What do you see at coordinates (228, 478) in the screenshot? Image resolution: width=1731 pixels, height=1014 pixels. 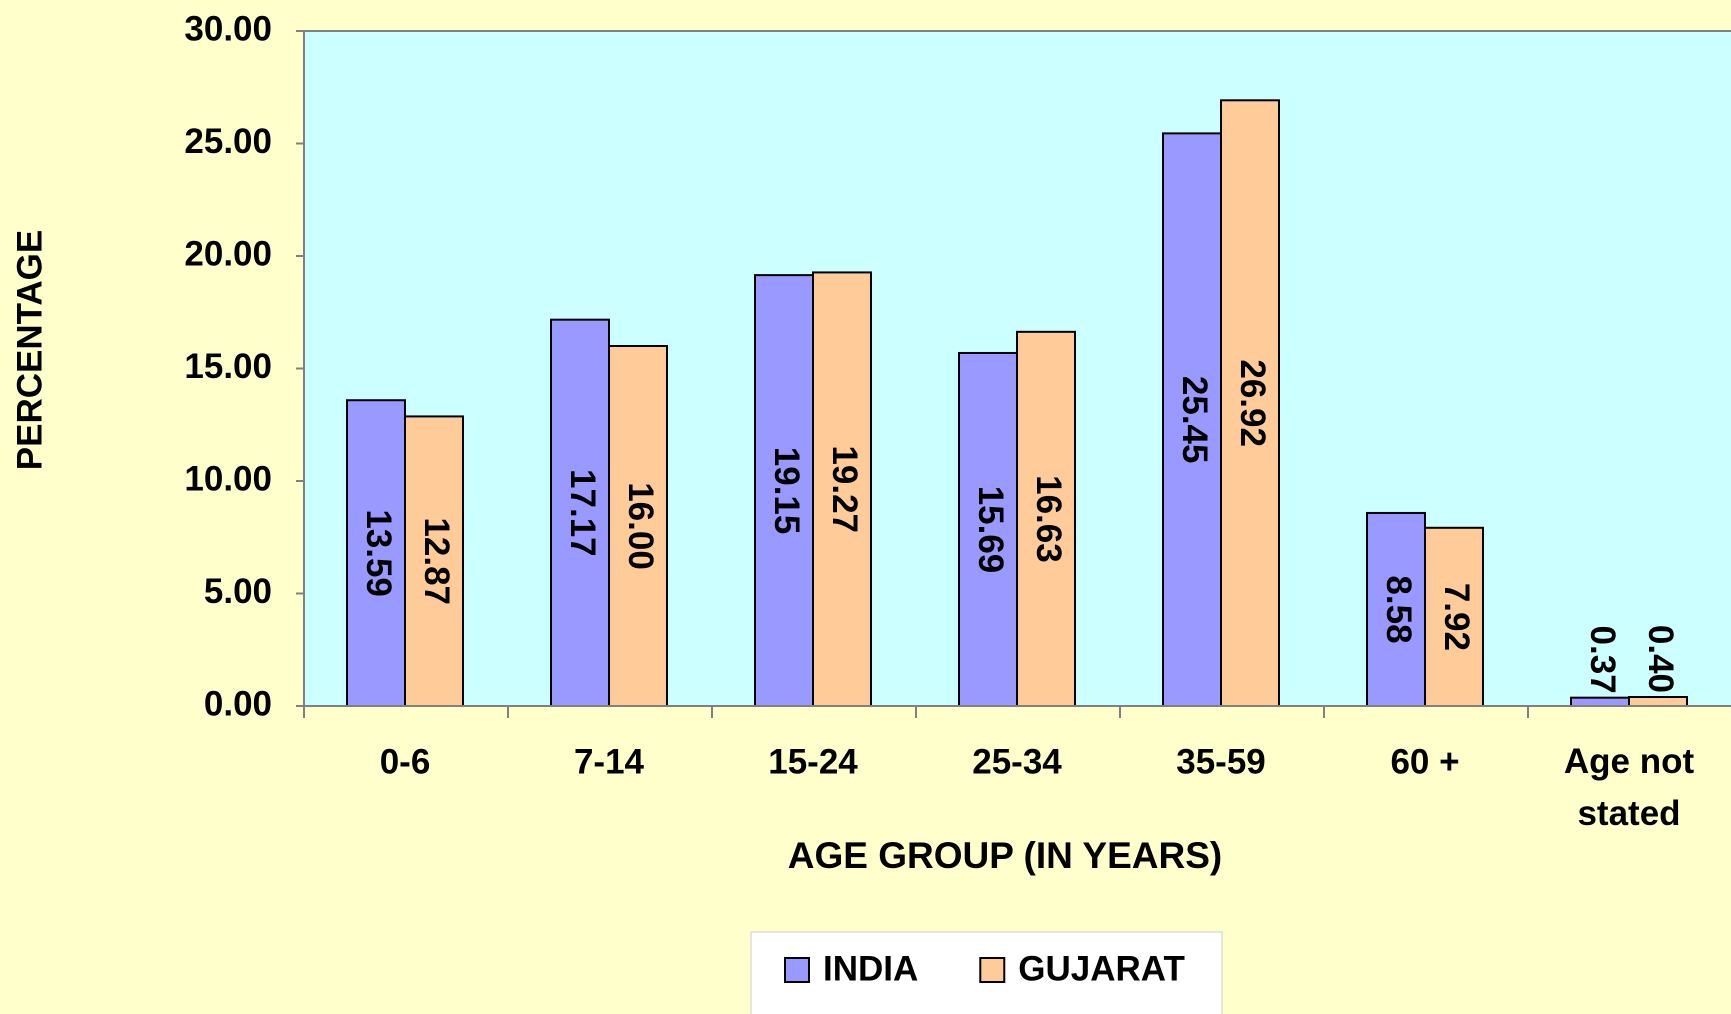 I see `y-tick-label: 10.00` at bounding box center [228, 478].